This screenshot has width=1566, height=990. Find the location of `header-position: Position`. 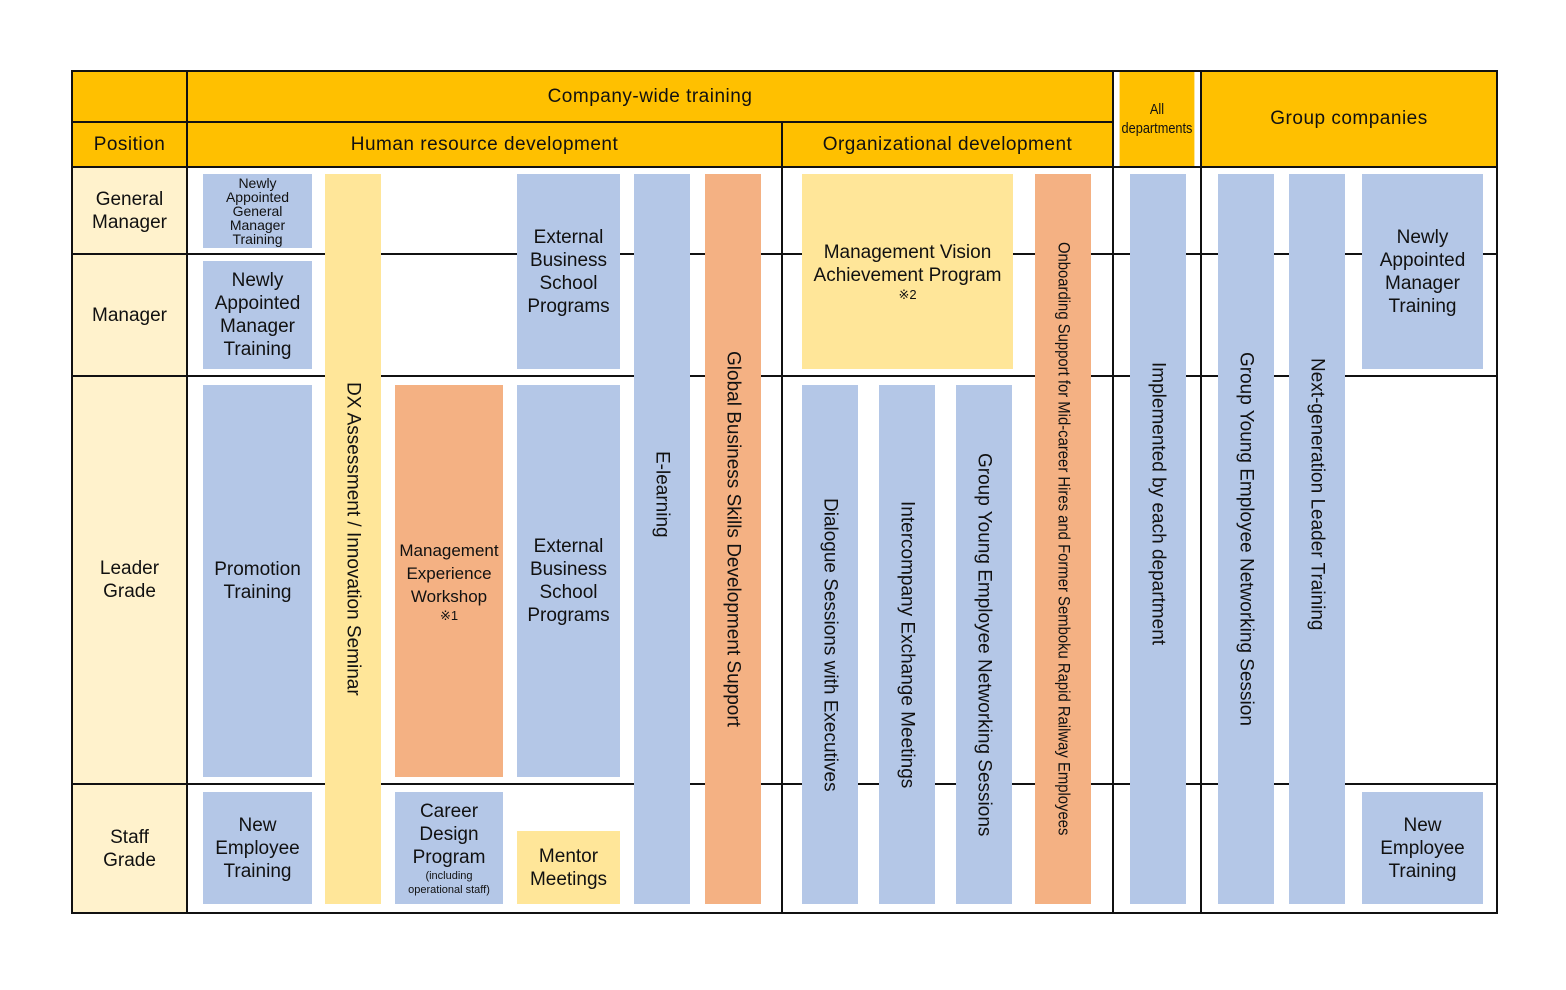

header-position: Position is located at coordinates (129, 144).